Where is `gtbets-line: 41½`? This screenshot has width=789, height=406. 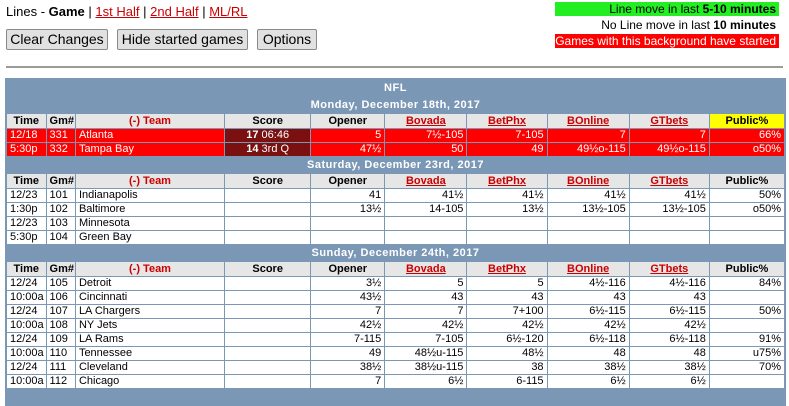 gtbets-line: 41½ is located at coordinates (669, 195).